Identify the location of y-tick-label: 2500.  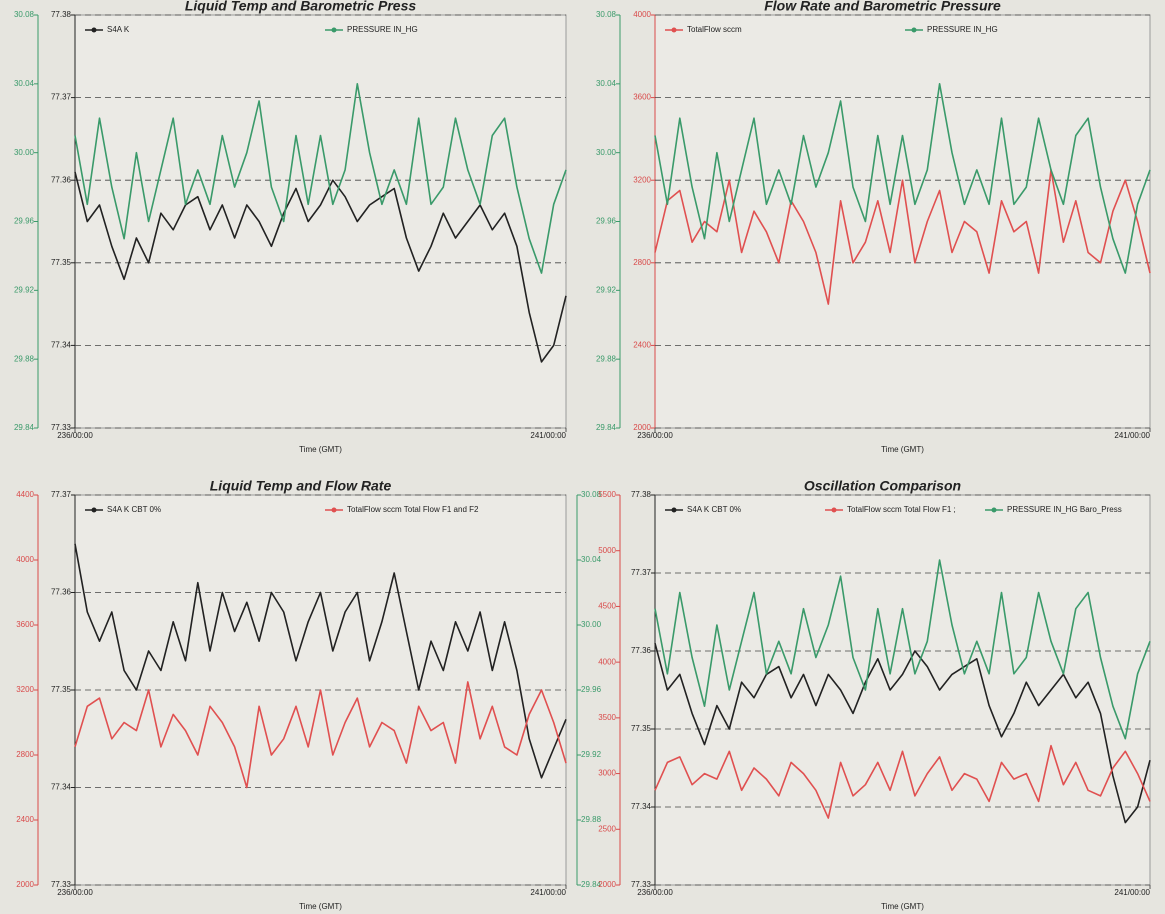
(607, 828).